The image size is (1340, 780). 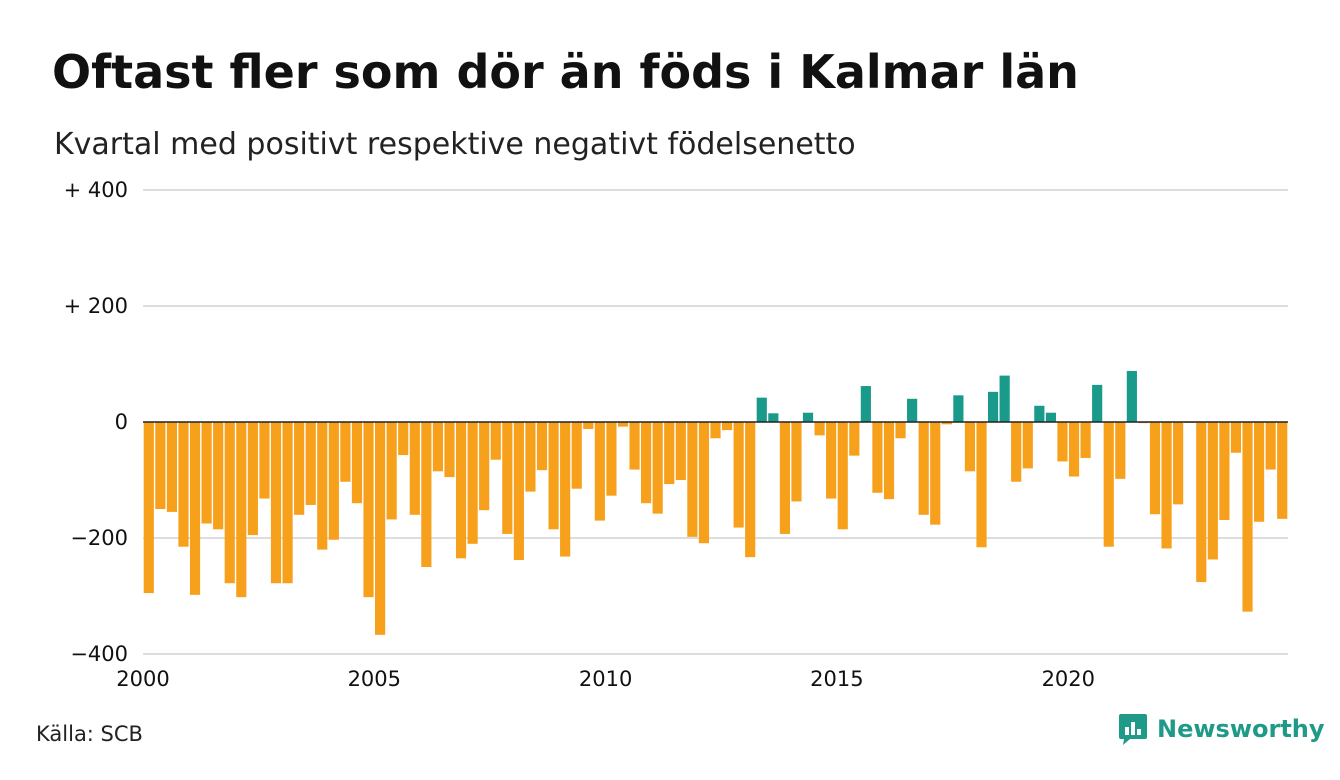 I want to click on y-axis-labels: + 400 + 200 0 −200 −400, so click(x=96, y=422).